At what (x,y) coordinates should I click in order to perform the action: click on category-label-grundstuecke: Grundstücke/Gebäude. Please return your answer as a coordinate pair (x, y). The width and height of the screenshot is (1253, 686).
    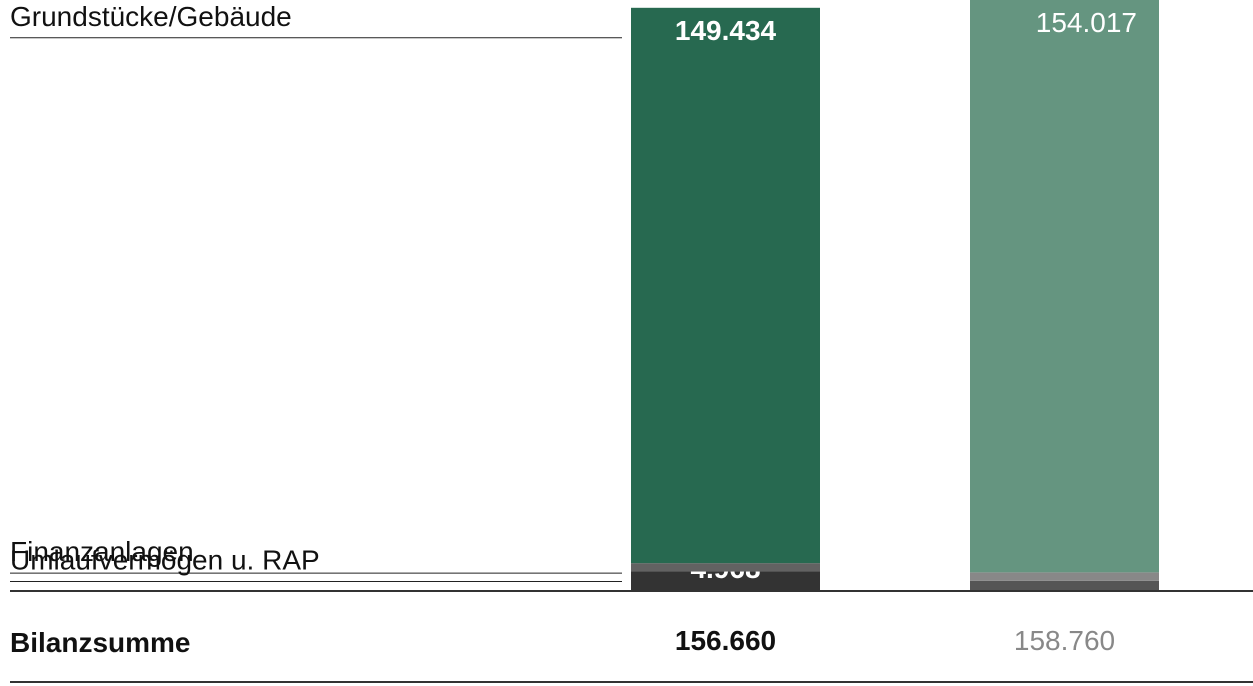
    Looking at the image, I should click on (151, 16).